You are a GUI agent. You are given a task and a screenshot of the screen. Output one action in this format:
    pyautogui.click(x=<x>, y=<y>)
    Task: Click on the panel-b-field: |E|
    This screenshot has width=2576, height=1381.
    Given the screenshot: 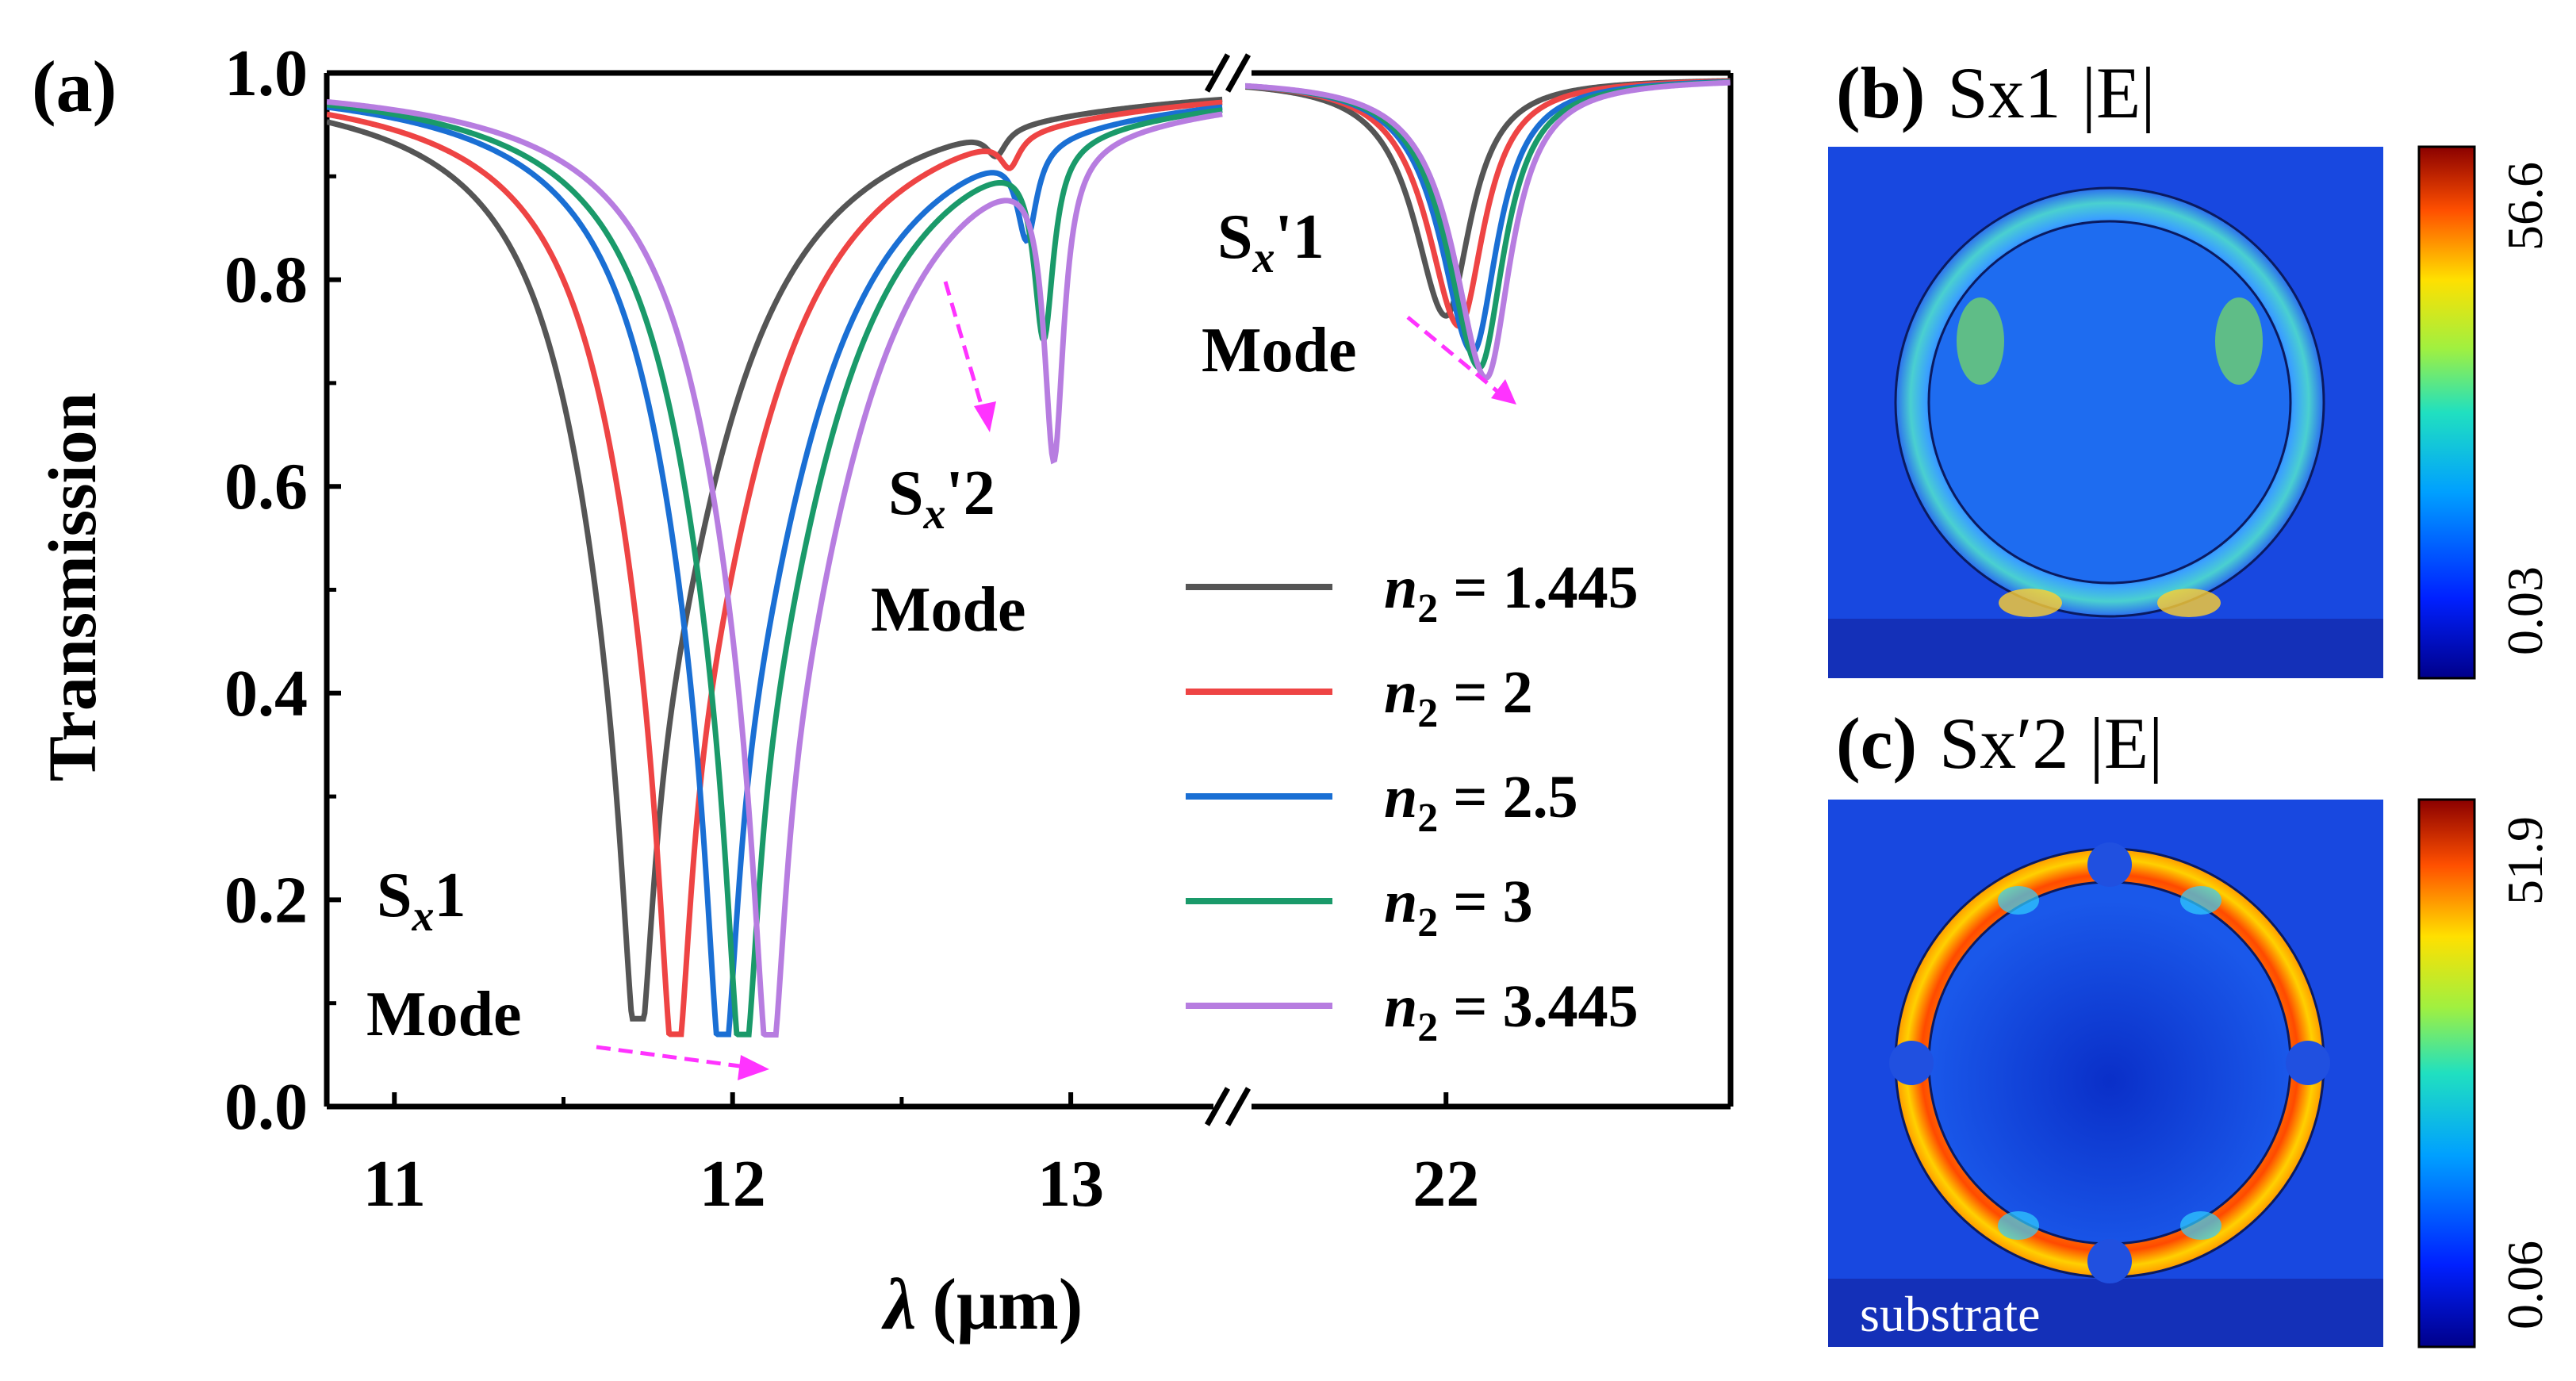 What is the action you would take?
    pyautogui.click(x=2119, y=92)
    